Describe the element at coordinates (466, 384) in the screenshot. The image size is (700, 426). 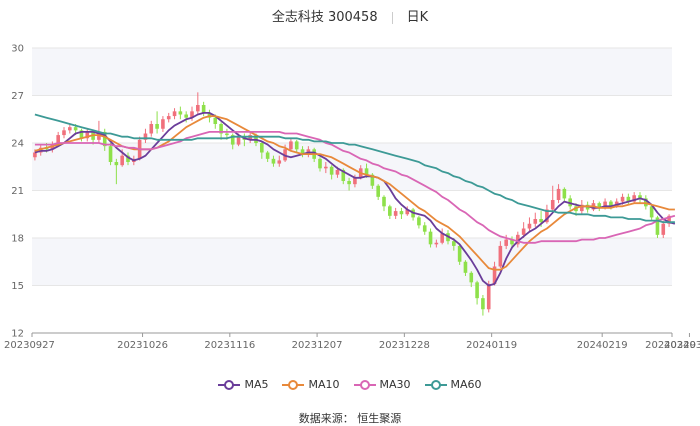
I see `legend-label: MA60` at that location.